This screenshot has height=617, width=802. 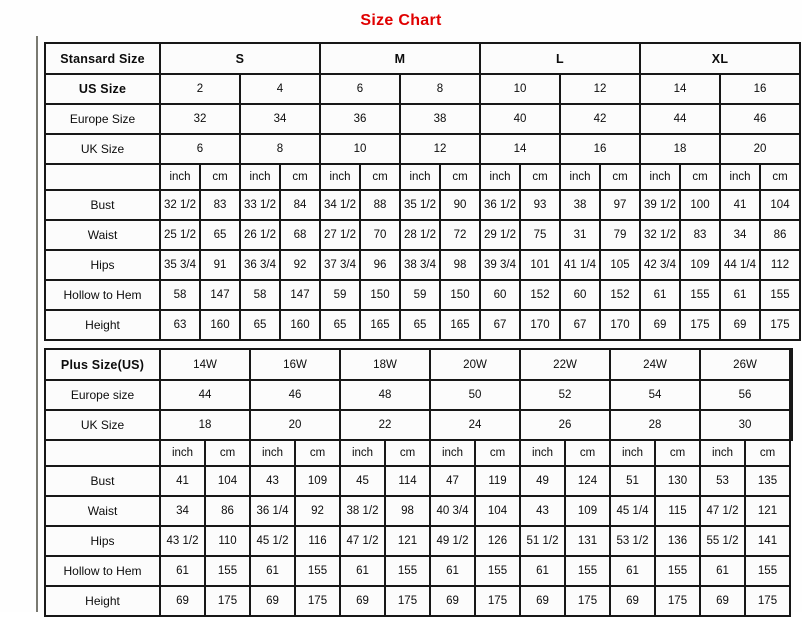 I want to click on europe-size-value: 52, so click(x=565, y=395).